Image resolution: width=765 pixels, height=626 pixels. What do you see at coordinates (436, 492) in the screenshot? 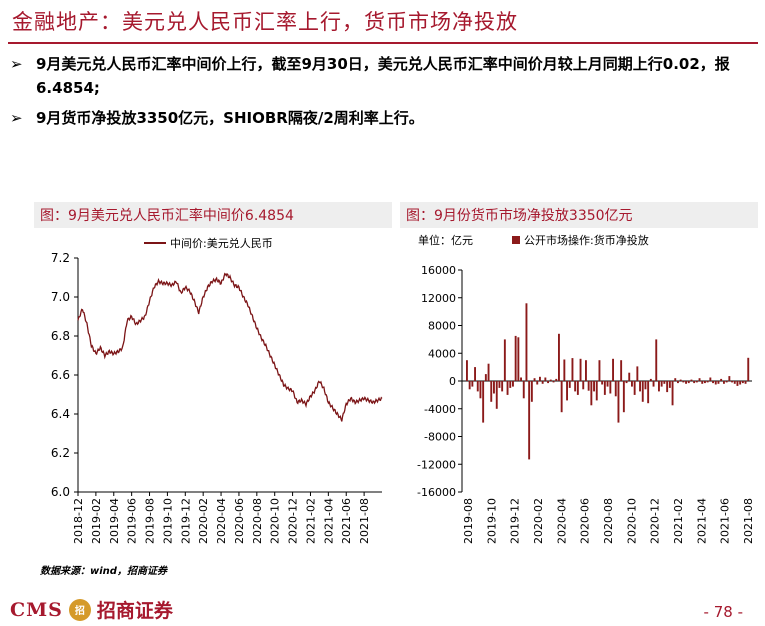
I see `y-tick-label: -16000` at bounding box center [436, 492].